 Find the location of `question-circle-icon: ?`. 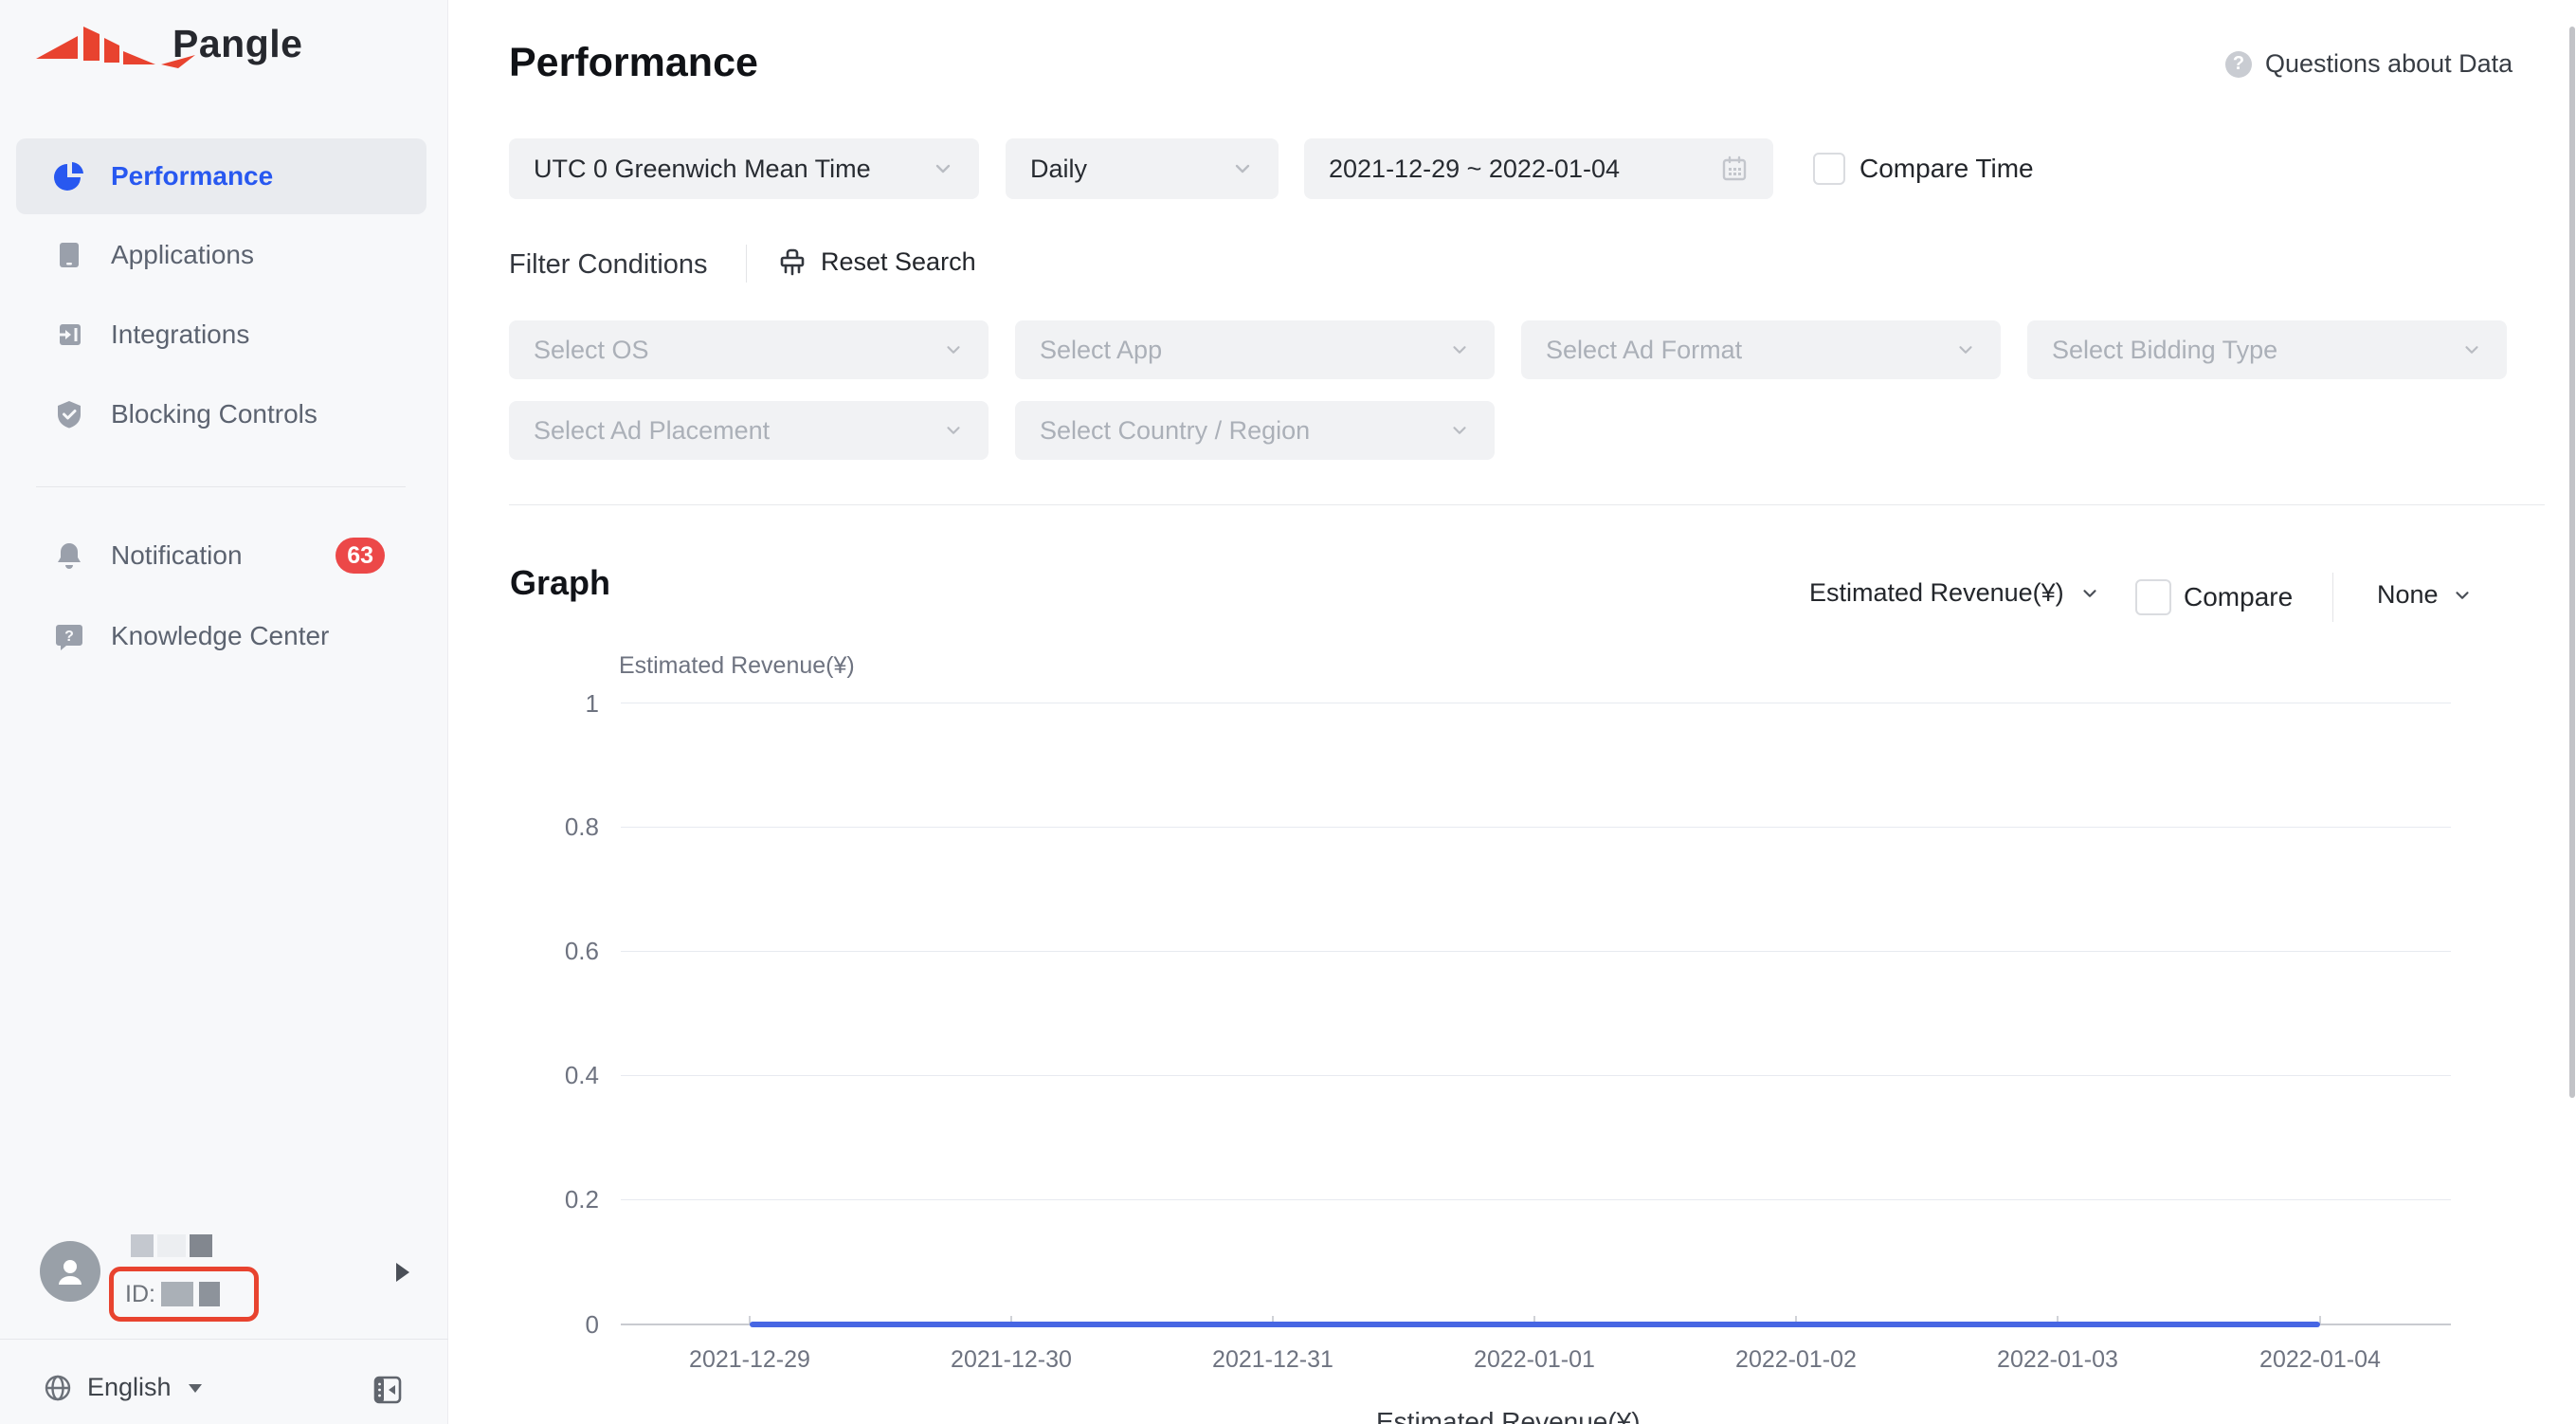

question-circle-icon: ? is located at coordinates (2238, 64).